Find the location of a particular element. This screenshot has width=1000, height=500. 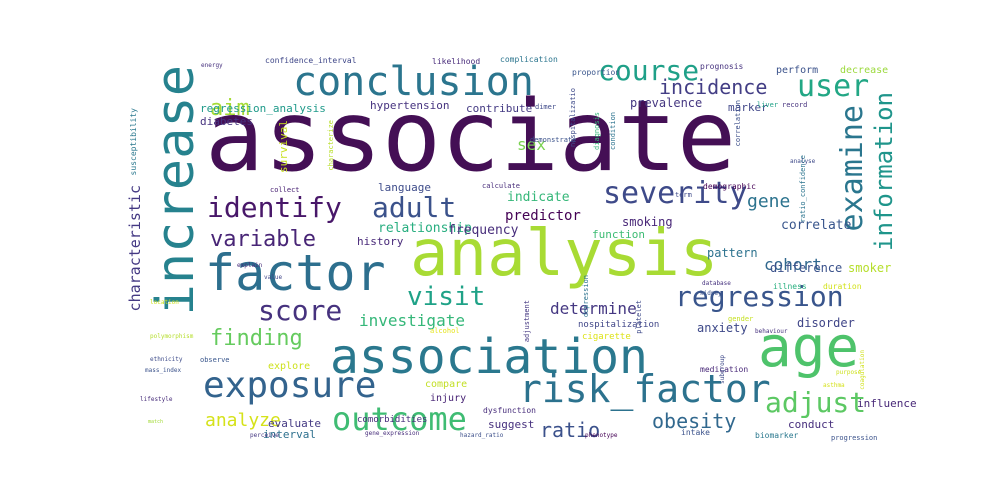

word-survival: survival is located at coordinates (283, 146).